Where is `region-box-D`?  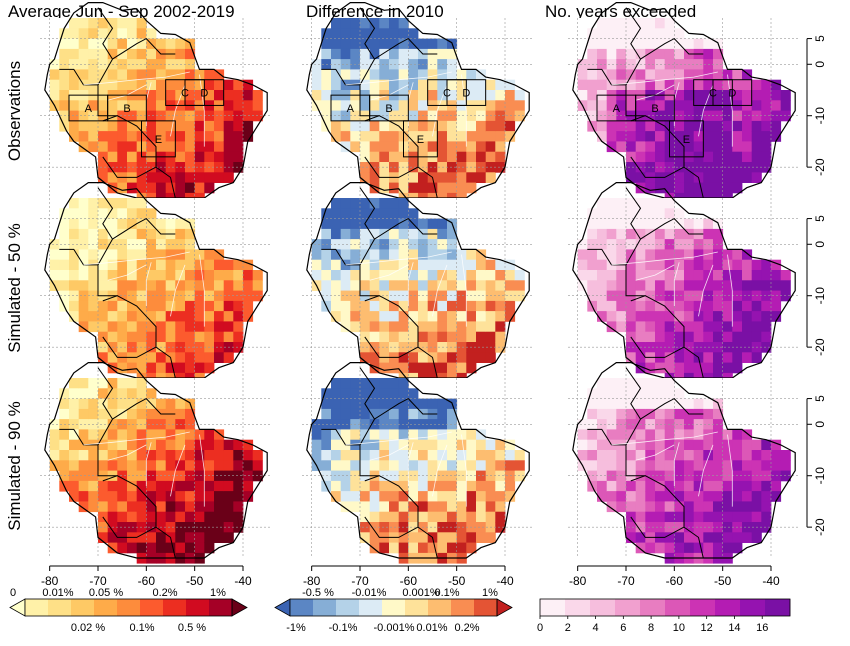 region-box-D is located at coordinates (466, 92).